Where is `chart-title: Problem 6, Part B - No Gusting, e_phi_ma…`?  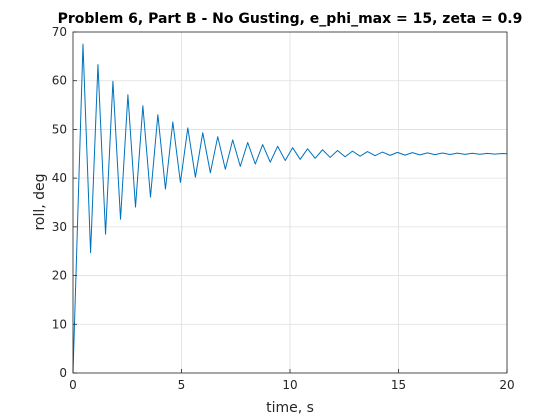
chart-title: Problem 6, Part B - No Gusting, e_phi_ma… is located at coordinates (290, 19).